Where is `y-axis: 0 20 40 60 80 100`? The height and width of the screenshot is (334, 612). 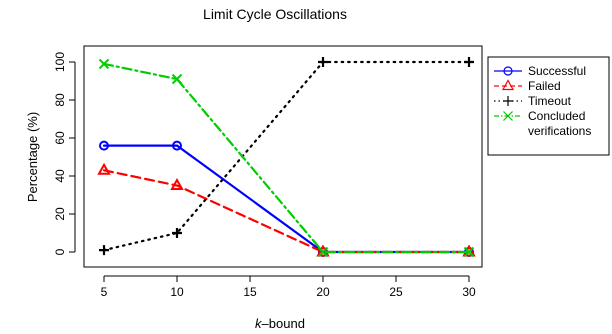
y-axis: 0 20 40 60 80 100 is located at coordinates (64, 153).